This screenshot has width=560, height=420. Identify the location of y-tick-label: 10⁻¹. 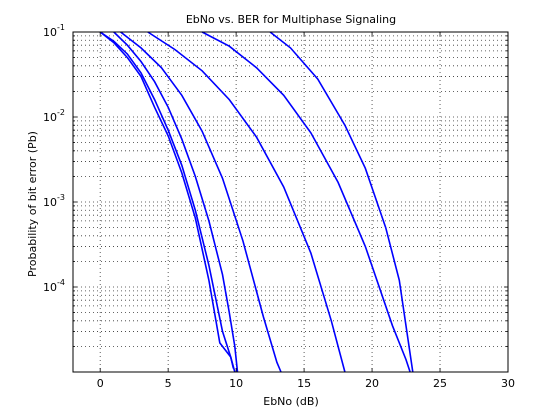
(54, 31).